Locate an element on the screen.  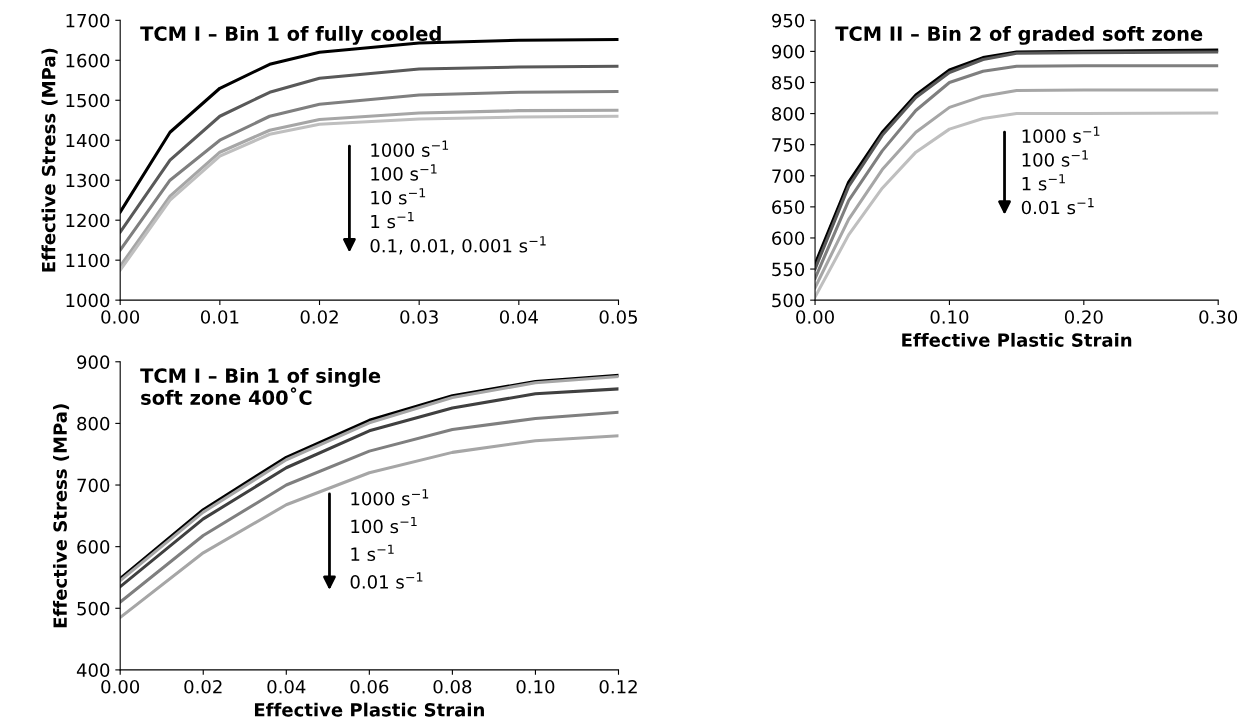
annotation: 10 s$^{−1}$ is located at coordinates (398, 196).